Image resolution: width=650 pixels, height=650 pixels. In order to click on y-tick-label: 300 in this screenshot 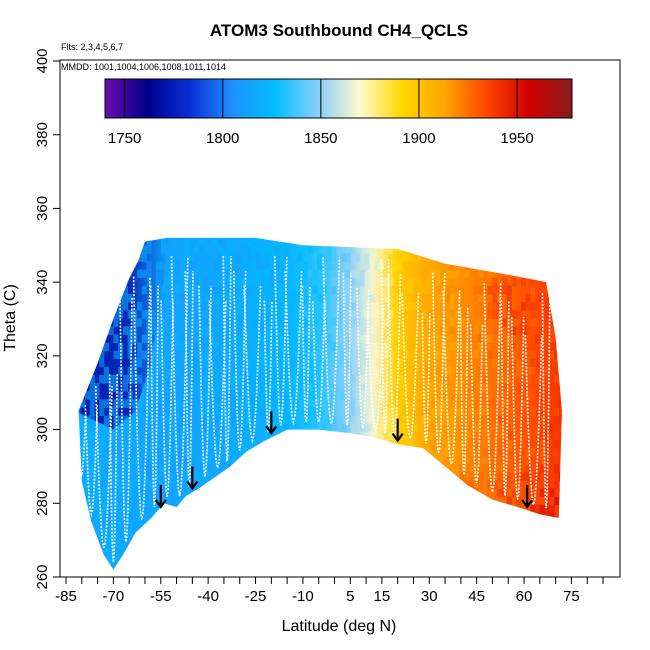, I will do `click(42, 429)`.